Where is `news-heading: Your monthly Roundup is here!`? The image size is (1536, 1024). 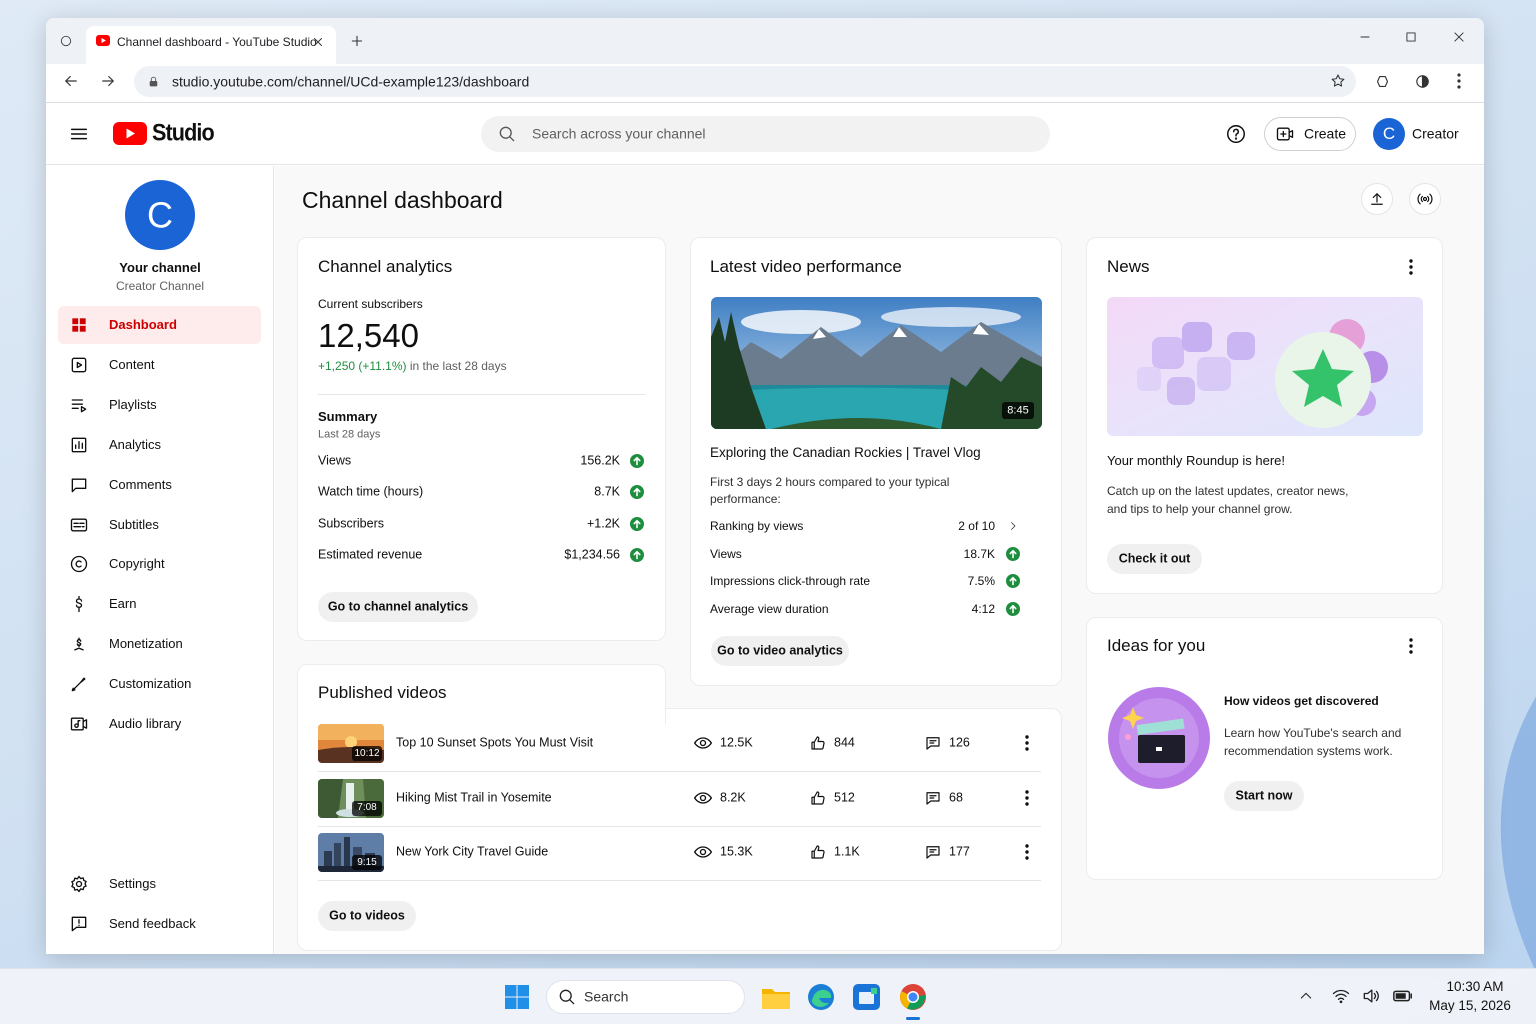
news-heading: Your monthly Roundup is here! is located at coordinates (1196, 461).